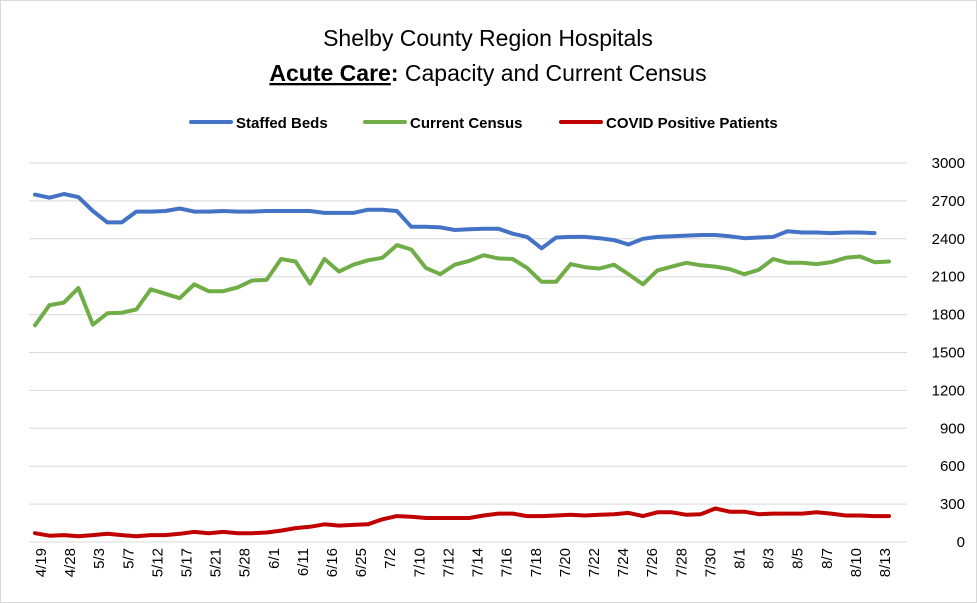 This screenshot has height=603, width=977. Describe the element at coordinates (128, 558) in the screenshot. I see `x-tick-label: 5/7` at that location.